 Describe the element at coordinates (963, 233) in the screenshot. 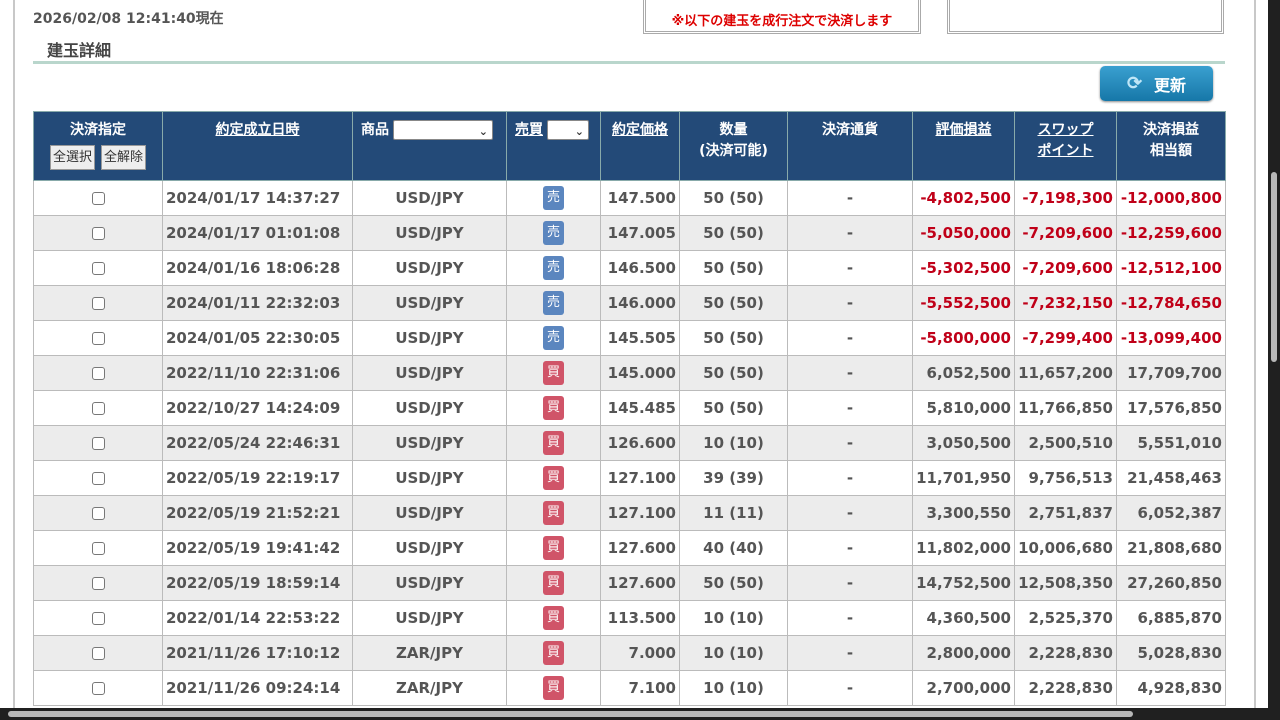

I see `unrealized-cell: -5,050,000` at that location.